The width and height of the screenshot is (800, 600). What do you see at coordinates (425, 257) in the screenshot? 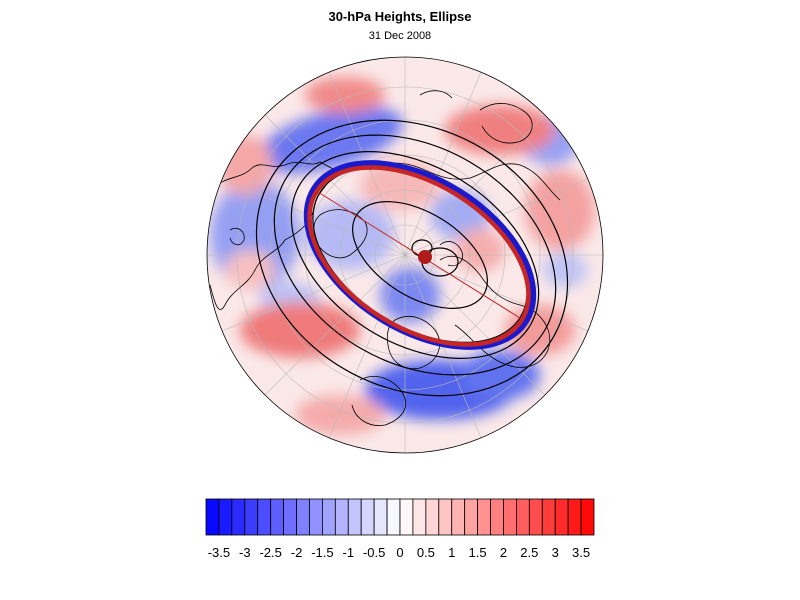
I see `ellipse-center-marker` at bounding box center [425, 257].